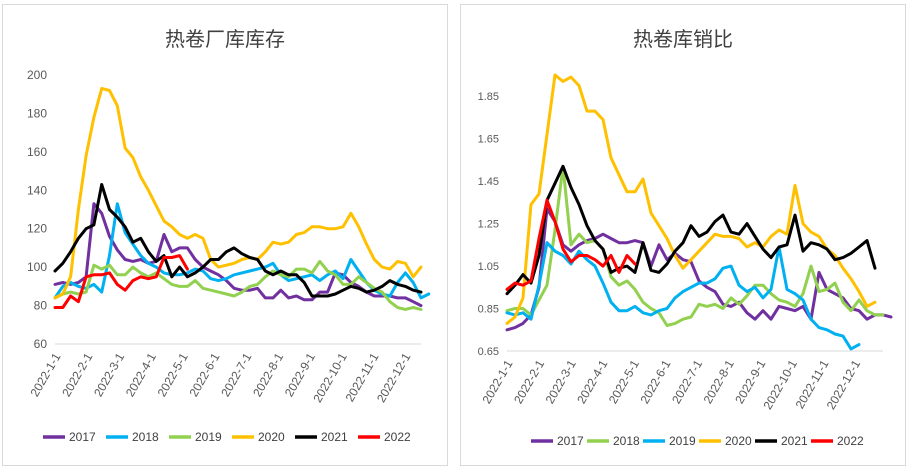 The height and width of the screenshot is (470, 910). What do you see at coordinates (37, 75) in the screenshot?
I see `y-tick-label: 200` at bounding box center [37, 75].